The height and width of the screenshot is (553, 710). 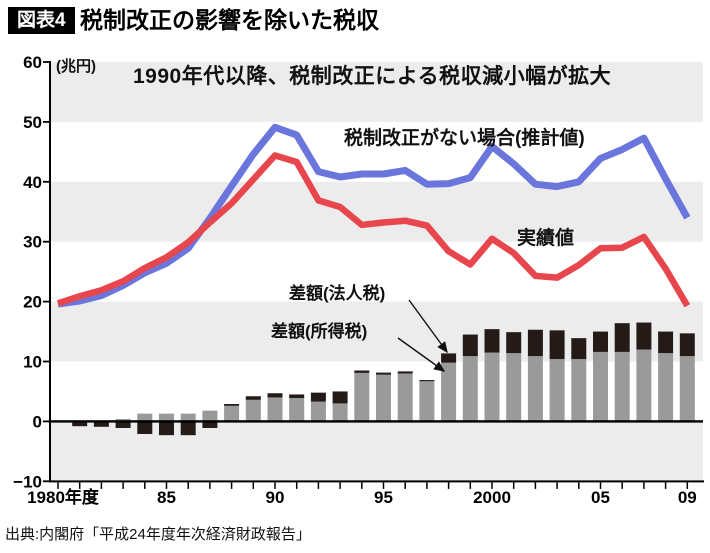 I want to click on x-tick-label: 05, so click(x=600, y=497).